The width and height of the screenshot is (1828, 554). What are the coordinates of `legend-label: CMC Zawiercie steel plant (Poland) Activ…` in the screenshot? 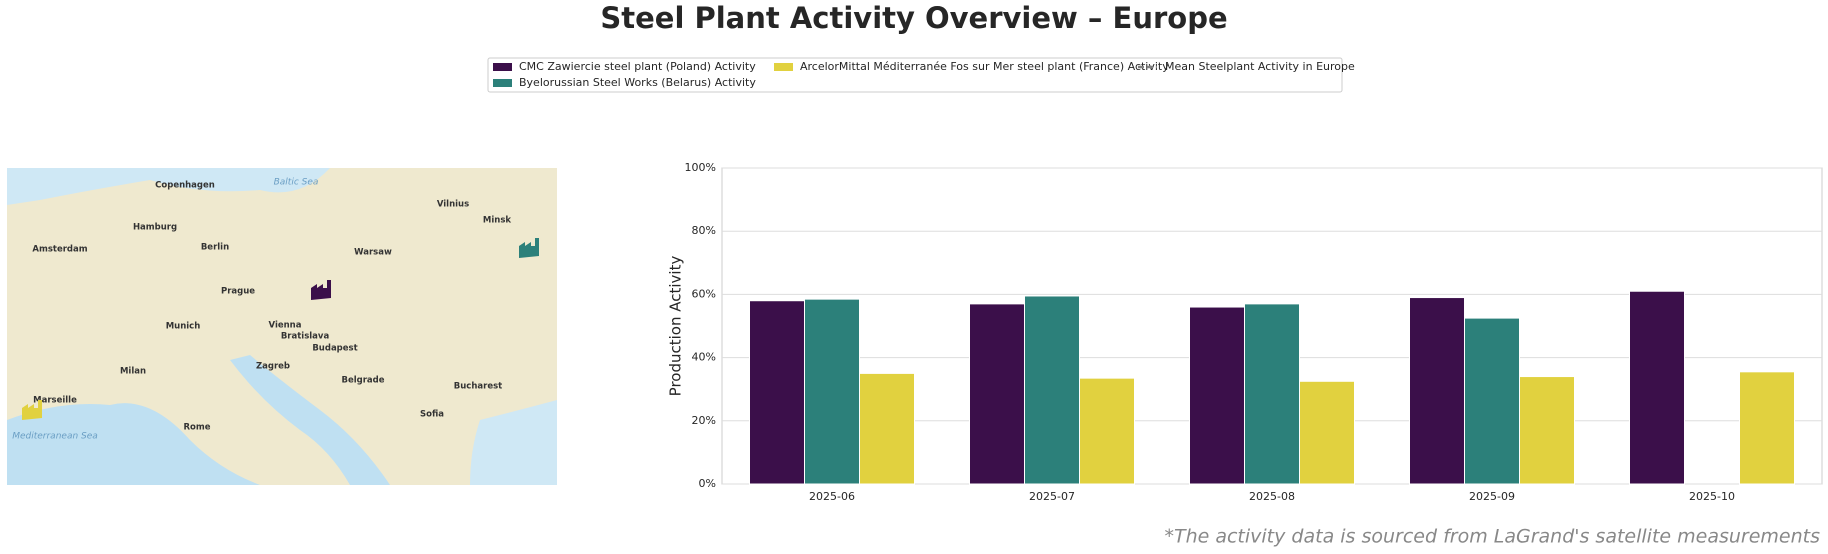 It's located at (637, 66).